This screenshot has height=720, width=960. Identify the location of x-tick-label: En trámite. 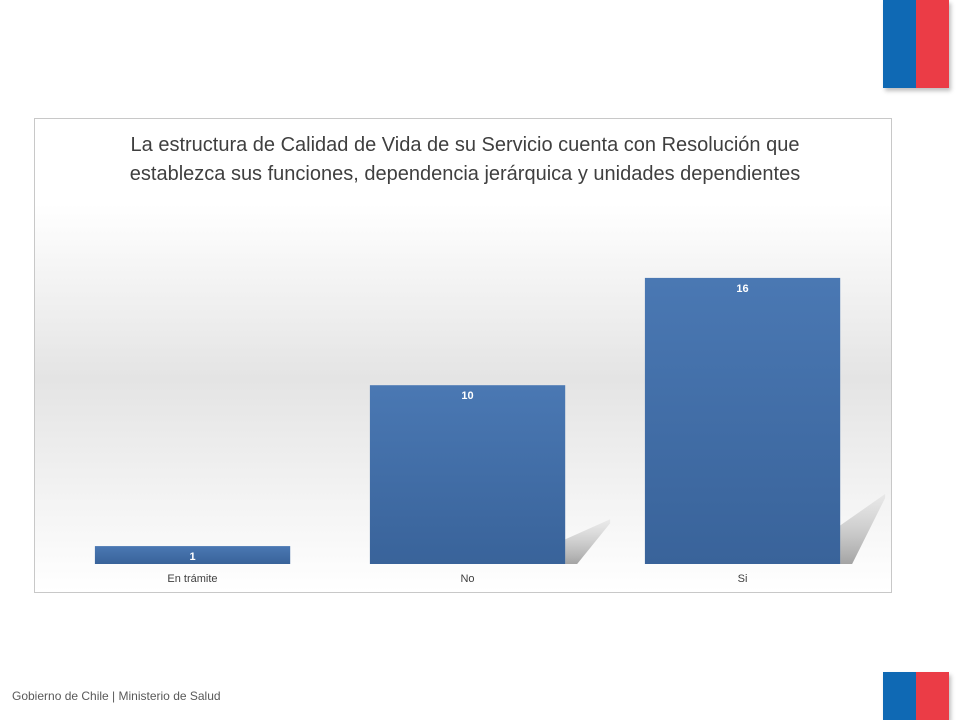
(192, 579).